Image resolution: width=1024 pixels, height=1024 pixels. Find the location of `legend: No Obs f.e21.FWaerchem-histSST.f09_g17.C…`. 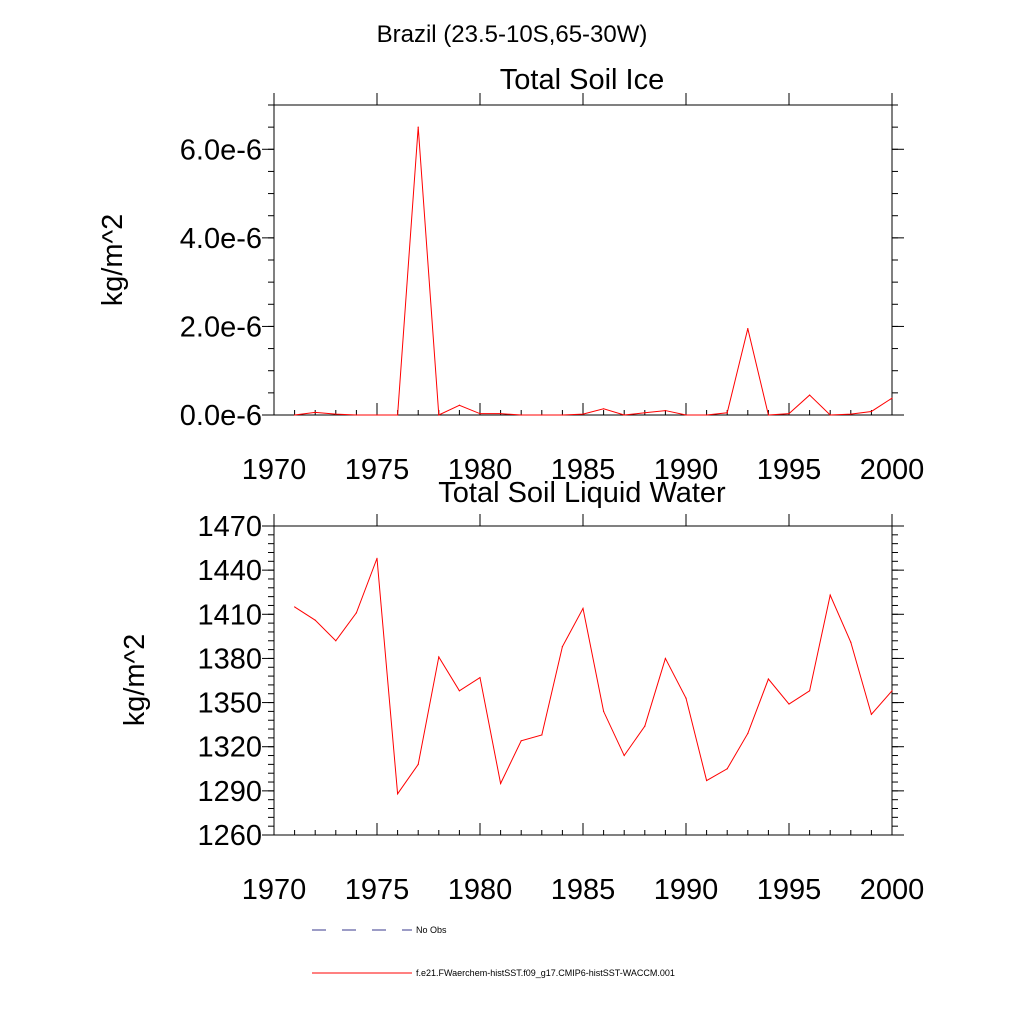

legend: No Obs f.e21.FWaerchem-histSST.f09_g17.C… is located at coordinates (493, 951).